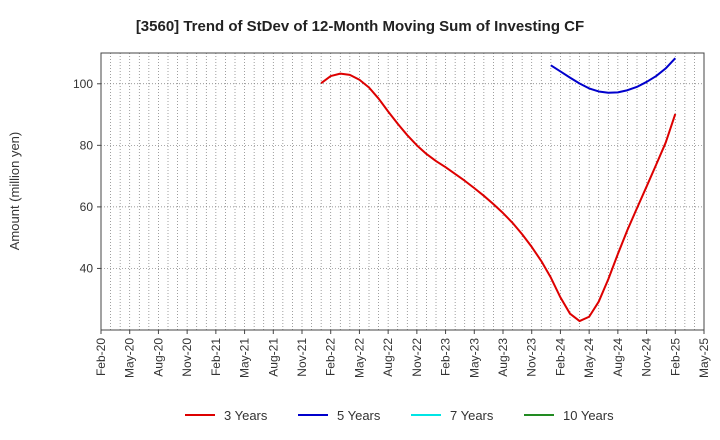 Image resolution: width=720 pixels, height=440 pixels. Describe the element at coordinates (399, 415) in the screenshot. I see `legend: 3 Years 5 Years 7 Years 10 Years` at that location.